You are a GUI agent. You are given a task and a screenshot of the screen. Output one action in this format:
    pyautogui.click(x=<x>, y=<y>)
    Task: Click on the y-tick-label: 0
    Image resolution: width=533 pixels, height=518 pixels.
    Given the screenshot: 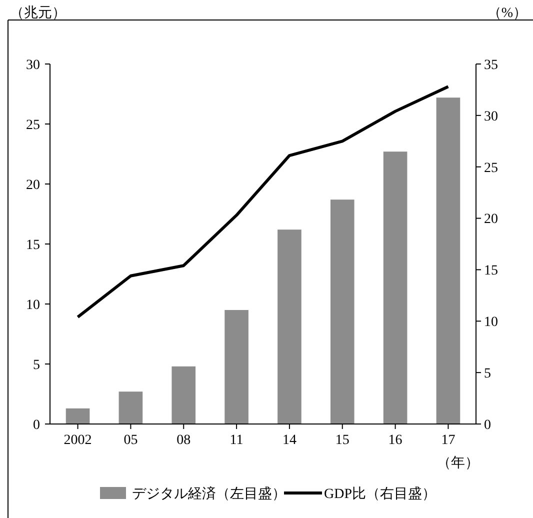 What is the action you would take?
    pyautogui.click(x=36, y=425)
    